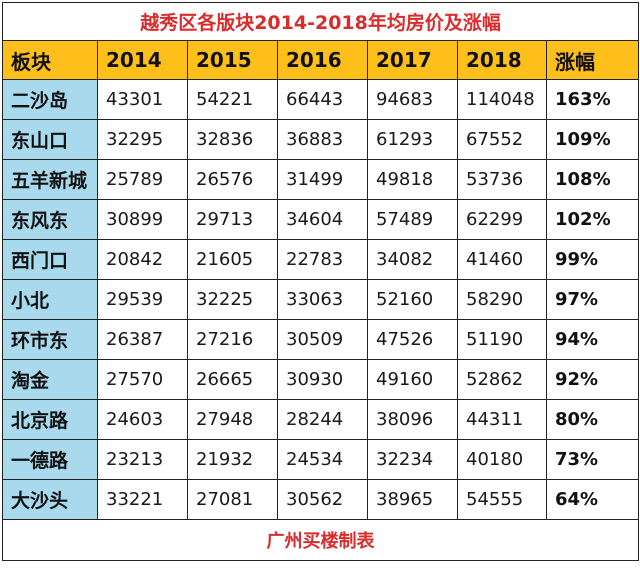 This screenshot has height=585, width=640. Describe the element at coordinates (412, 259) in the screenshot. I see `price-2017-cell: 34082` at that location.